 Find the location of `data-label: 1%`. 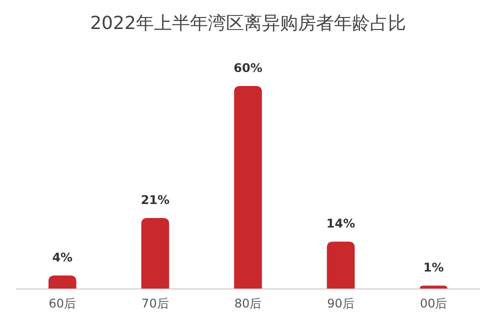

data-label: 1% is located at coordinates (433, 267).